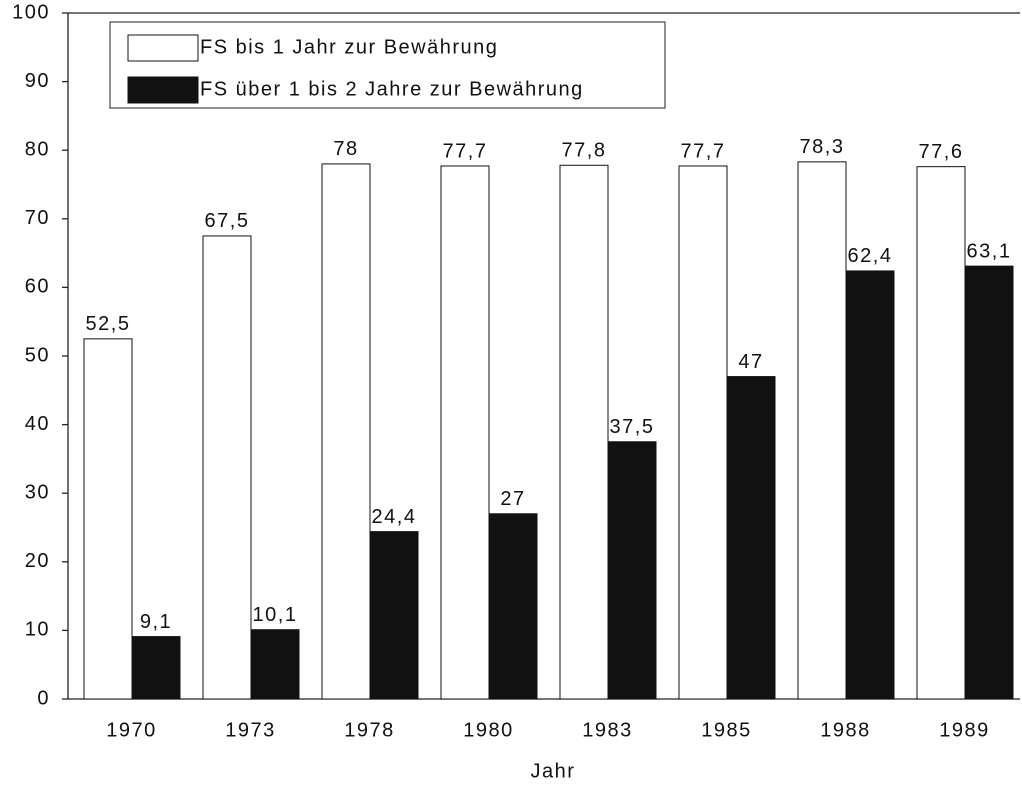  Describe the element at coordinates (553, 771) in the screenshot. I see `x-axis-label: Jahr` at that location.